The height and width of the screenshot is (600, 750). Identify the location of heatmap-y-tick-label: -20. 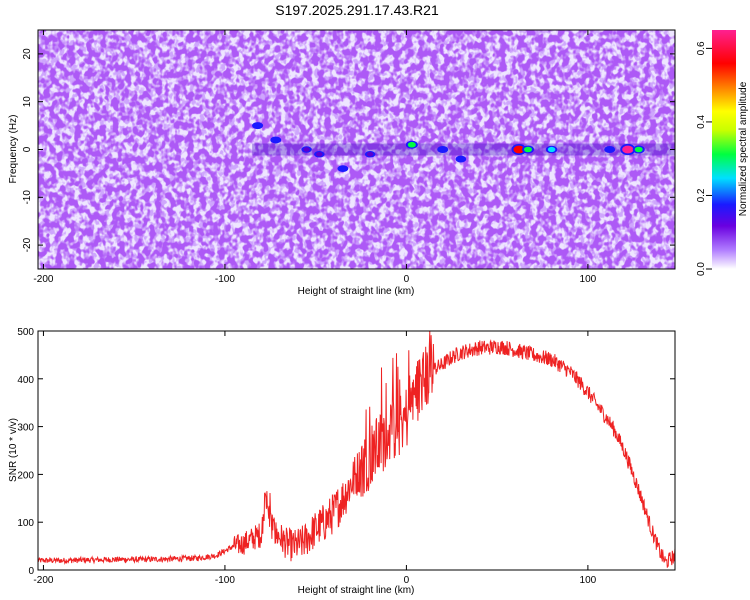
(27, 244).